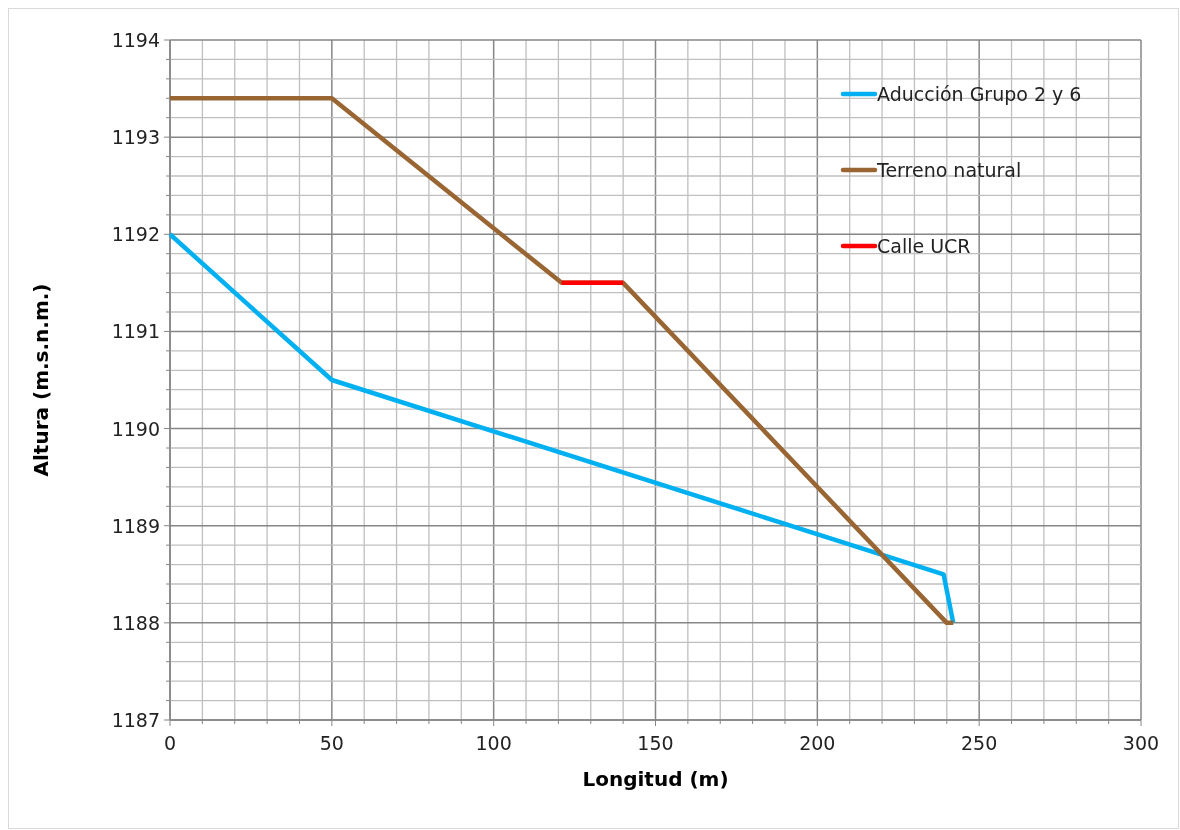 The image size is (1180, 830). What do you see at coordinates (817, 743) in the screenshot?
I see `x-tick-label: 200` at bounding box center [817, 743].